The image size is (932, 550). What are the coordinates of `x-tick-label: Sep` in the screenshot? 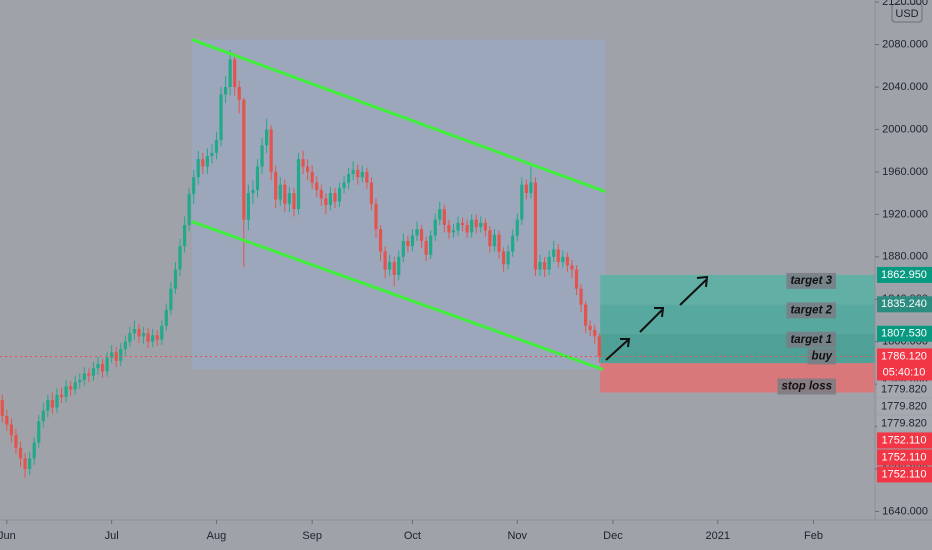 It's located at (312, 536).